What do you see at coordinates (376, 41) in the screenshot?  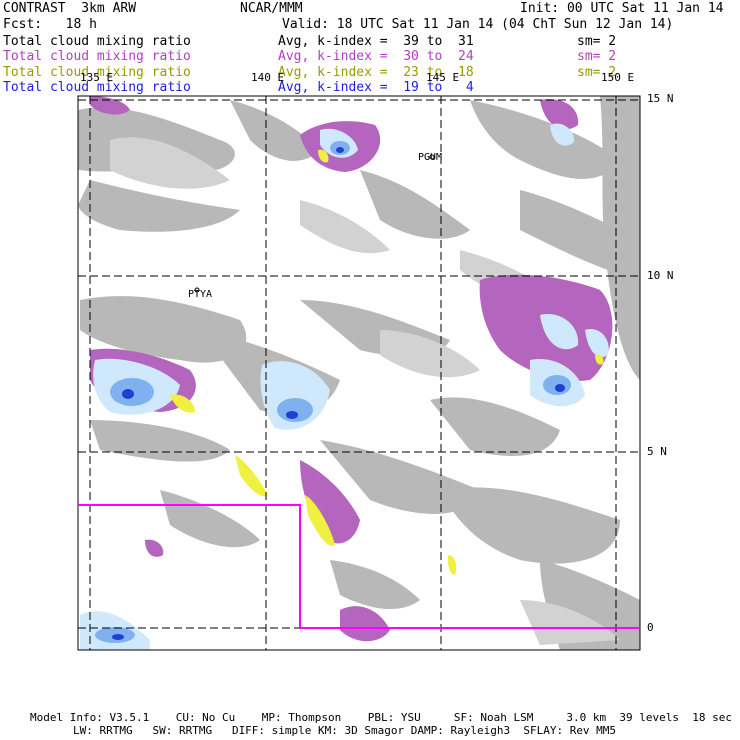 I see `field-avg: Avg, k-index = 39 to 31` at bounding box center [376, 41].